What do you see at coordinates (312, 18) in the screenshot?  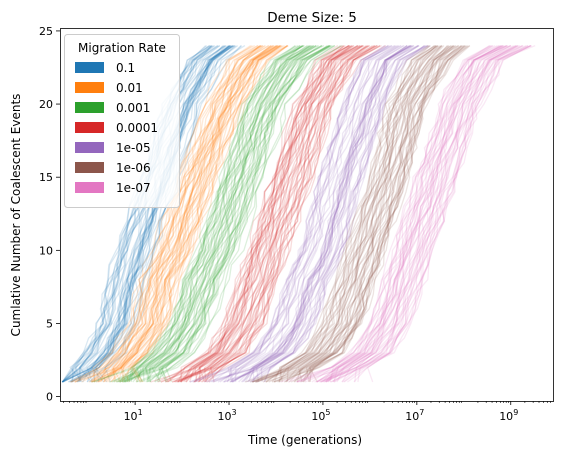 I see `chart-title: Deme Size: 5` at bounding box center [312, 18].